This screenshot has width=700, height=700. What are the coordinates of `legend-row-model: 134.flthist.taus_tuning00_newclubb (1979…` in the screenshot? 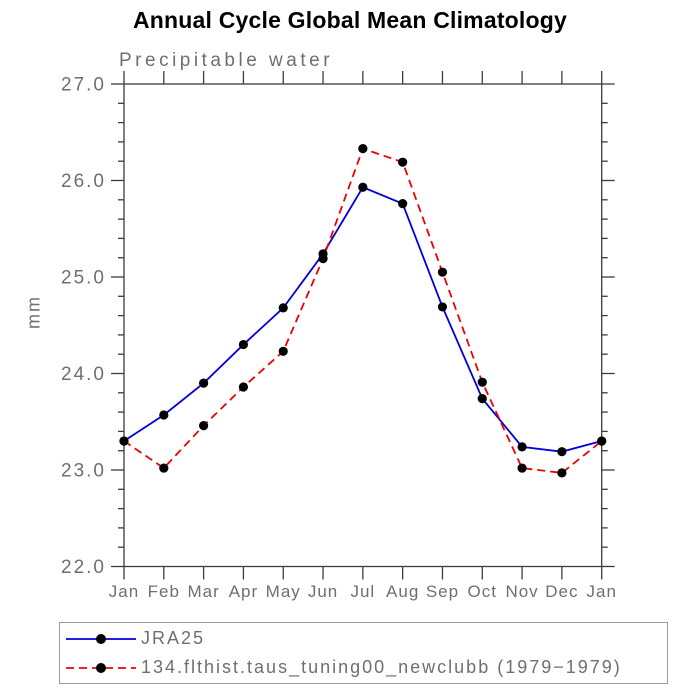 It's located at (363, 667).